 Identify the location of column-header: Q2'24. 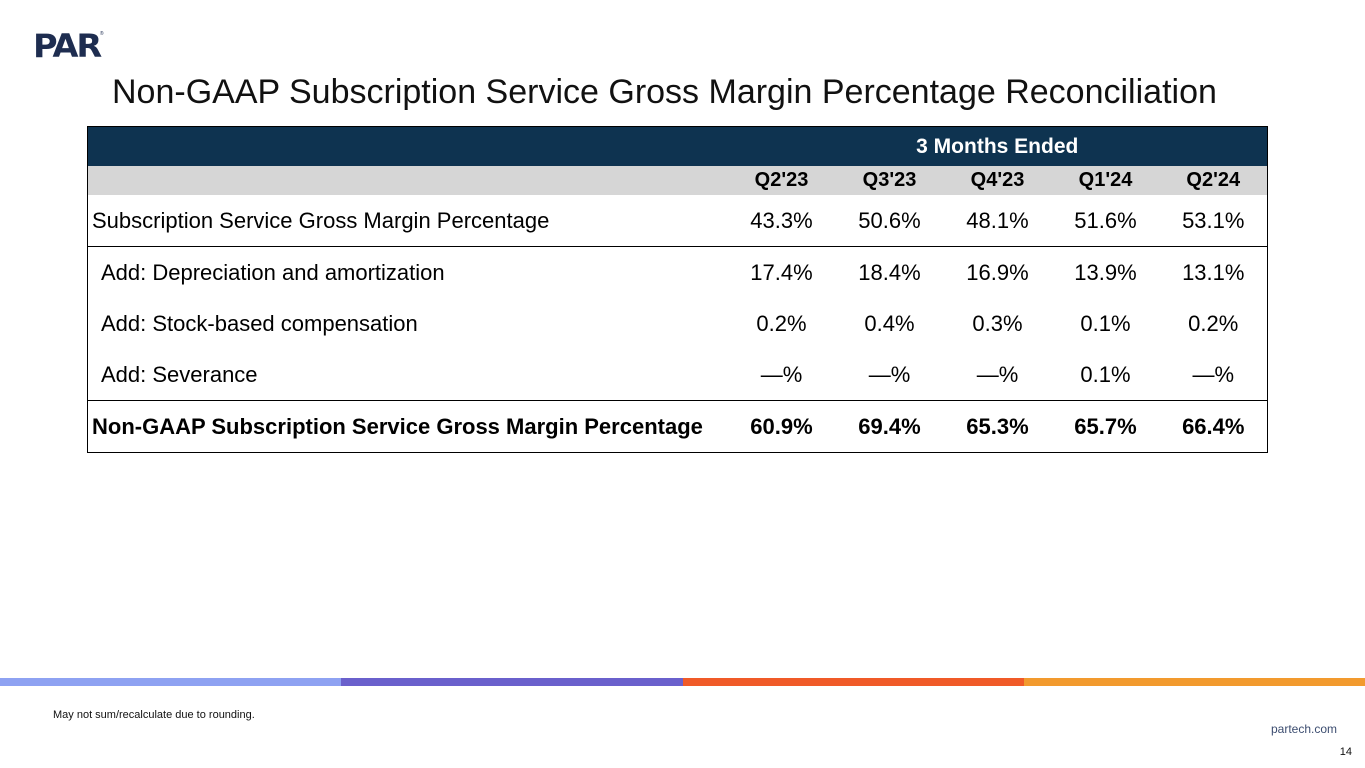
(1213, 180).